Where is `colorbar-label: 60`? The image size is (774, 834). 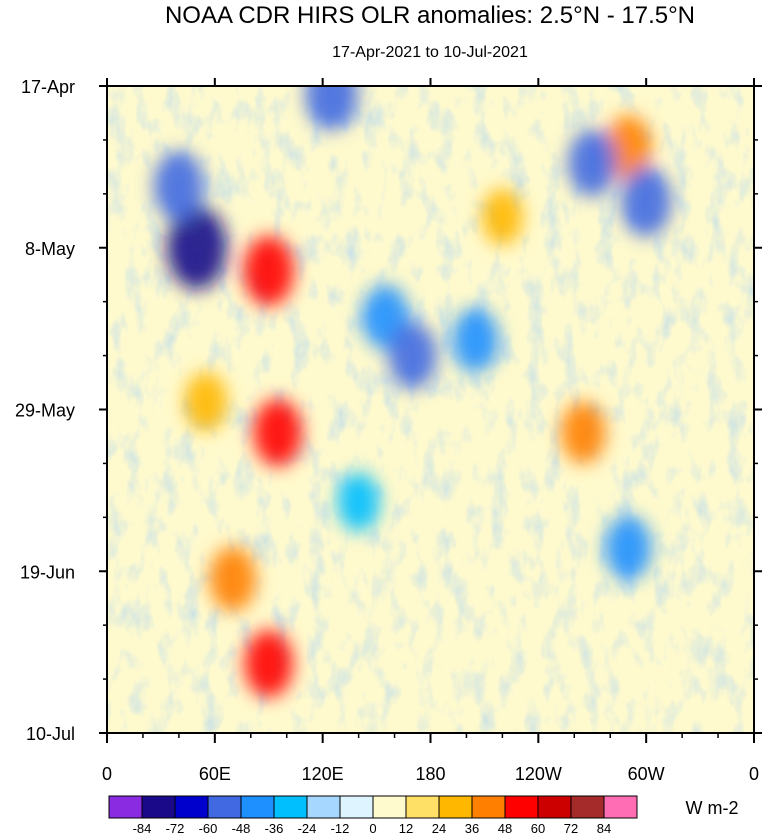 colorbar-label: 60 is located at coordinates (538, 827).